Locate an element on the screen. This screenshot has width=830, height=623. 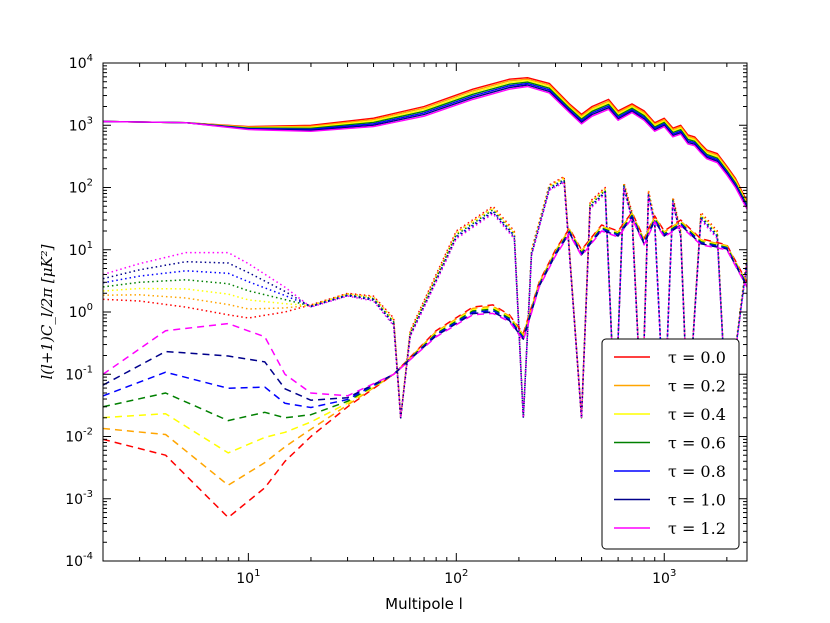
y-axis-label: l(l+1)C_l/2π [μK²] is located at coordinates (47, 311).